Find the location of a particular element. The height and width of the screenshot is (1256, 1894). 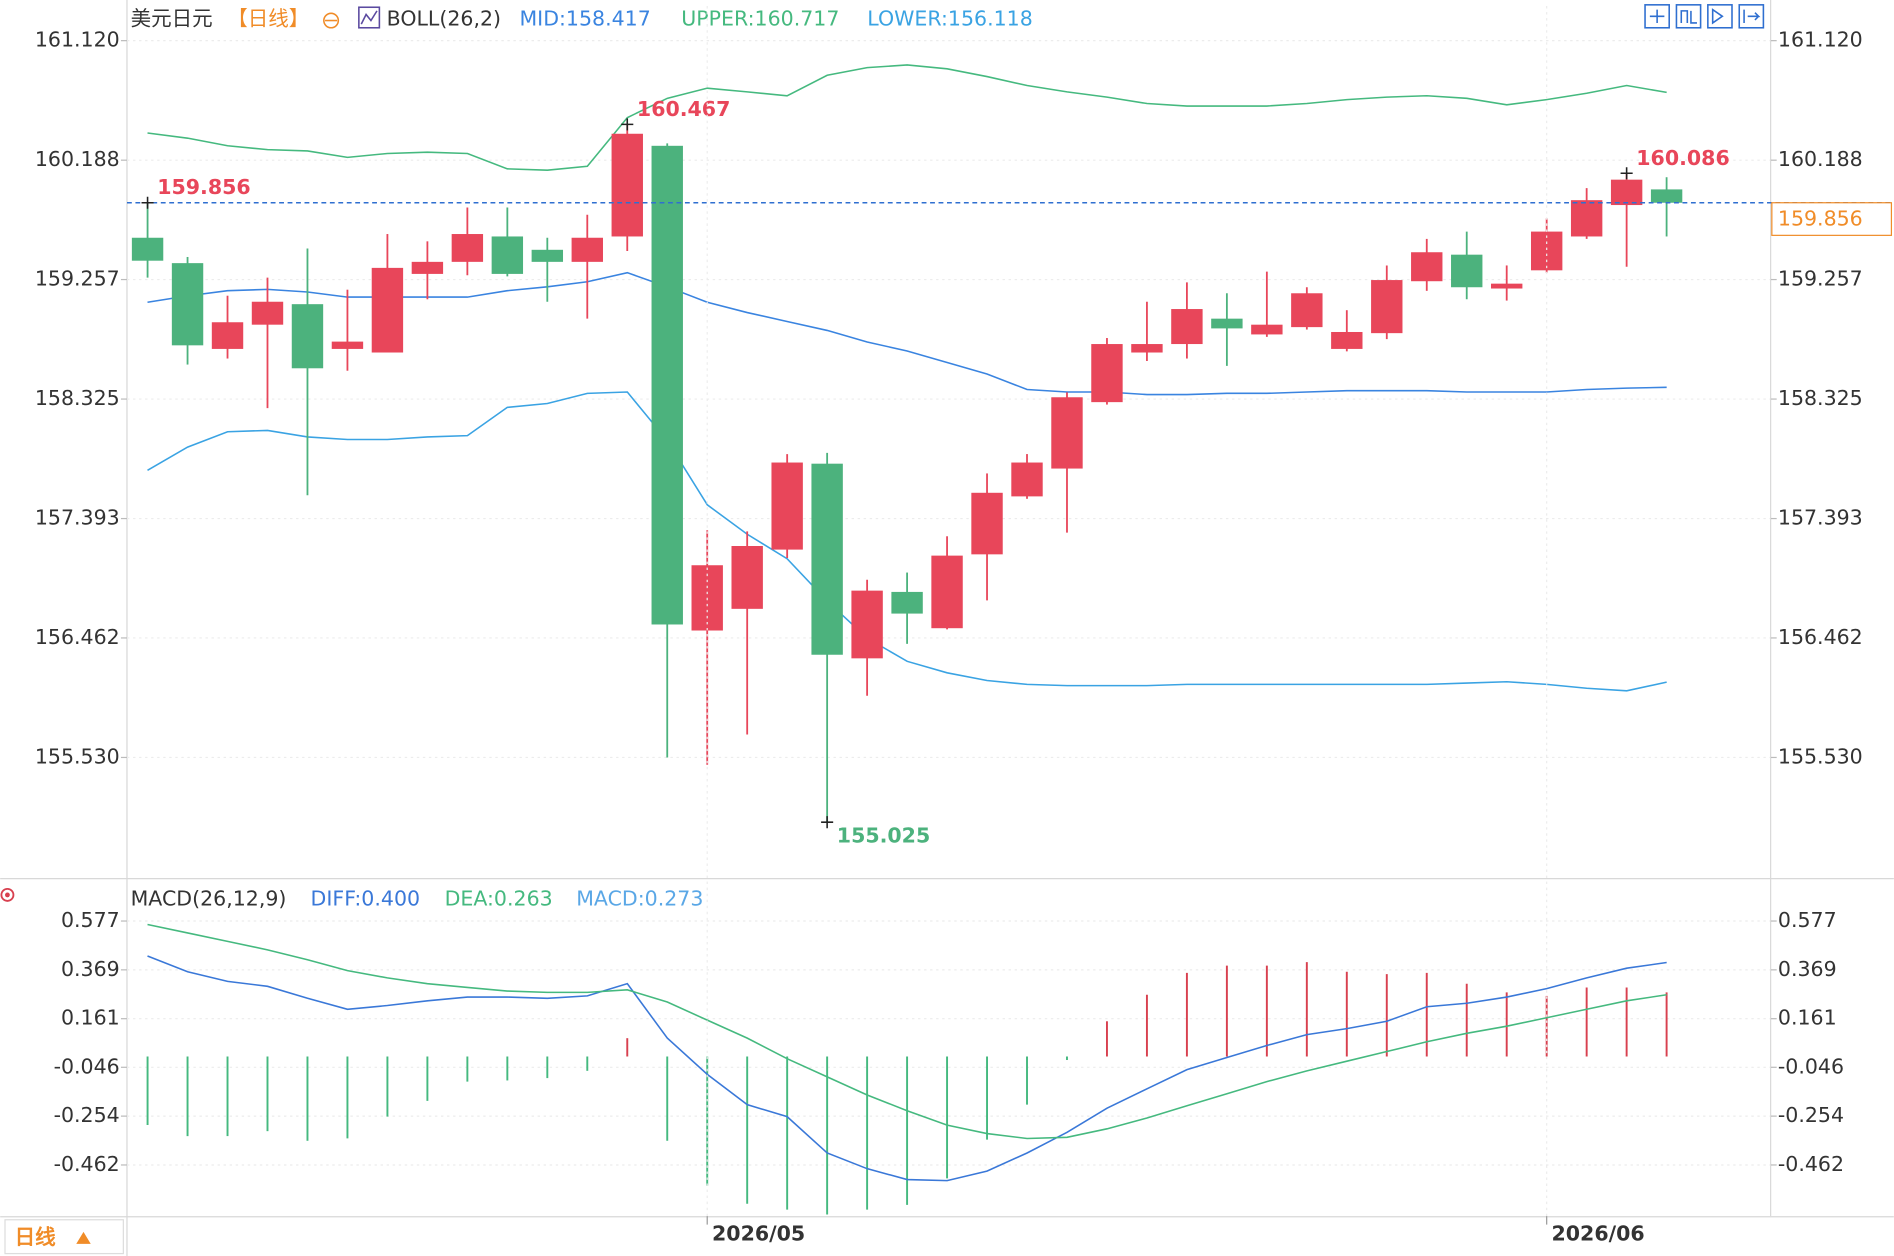

legend-entry: LOWER:156.118 is located at coordinates (949, 18).